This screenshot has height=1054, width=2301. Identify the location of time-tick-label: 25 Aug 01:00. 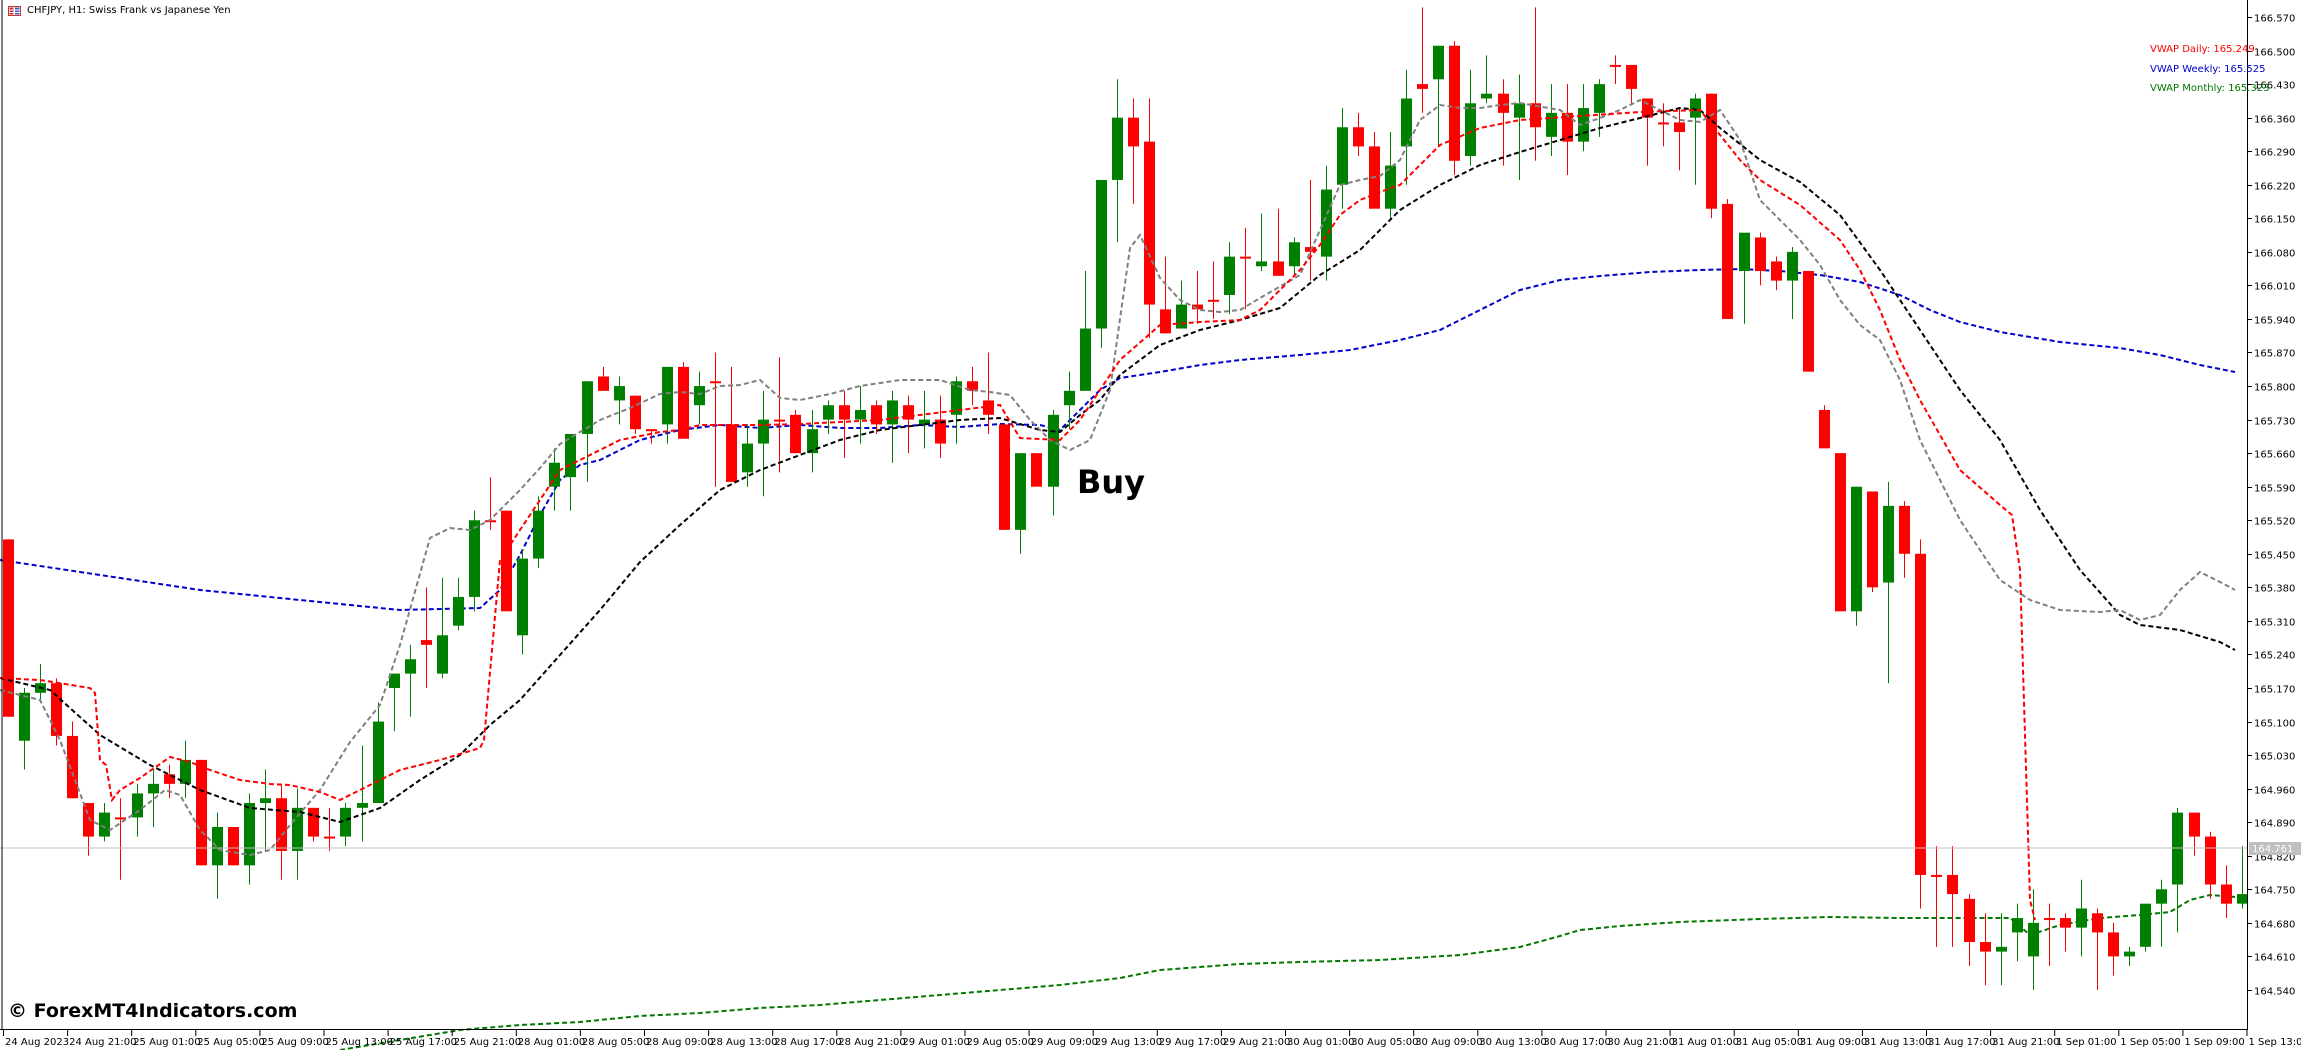
(166, 1042).